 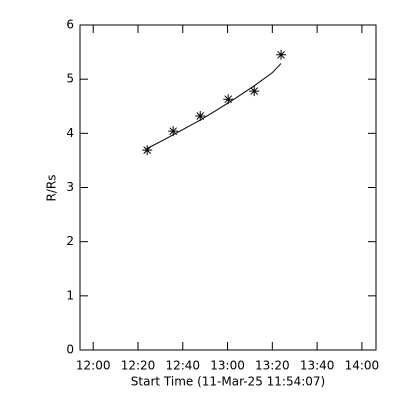 What do you see at coordinates (138, 366) in the screenshot?
I see `x-tick-label: 12:20` at bounding box center [138, 366].